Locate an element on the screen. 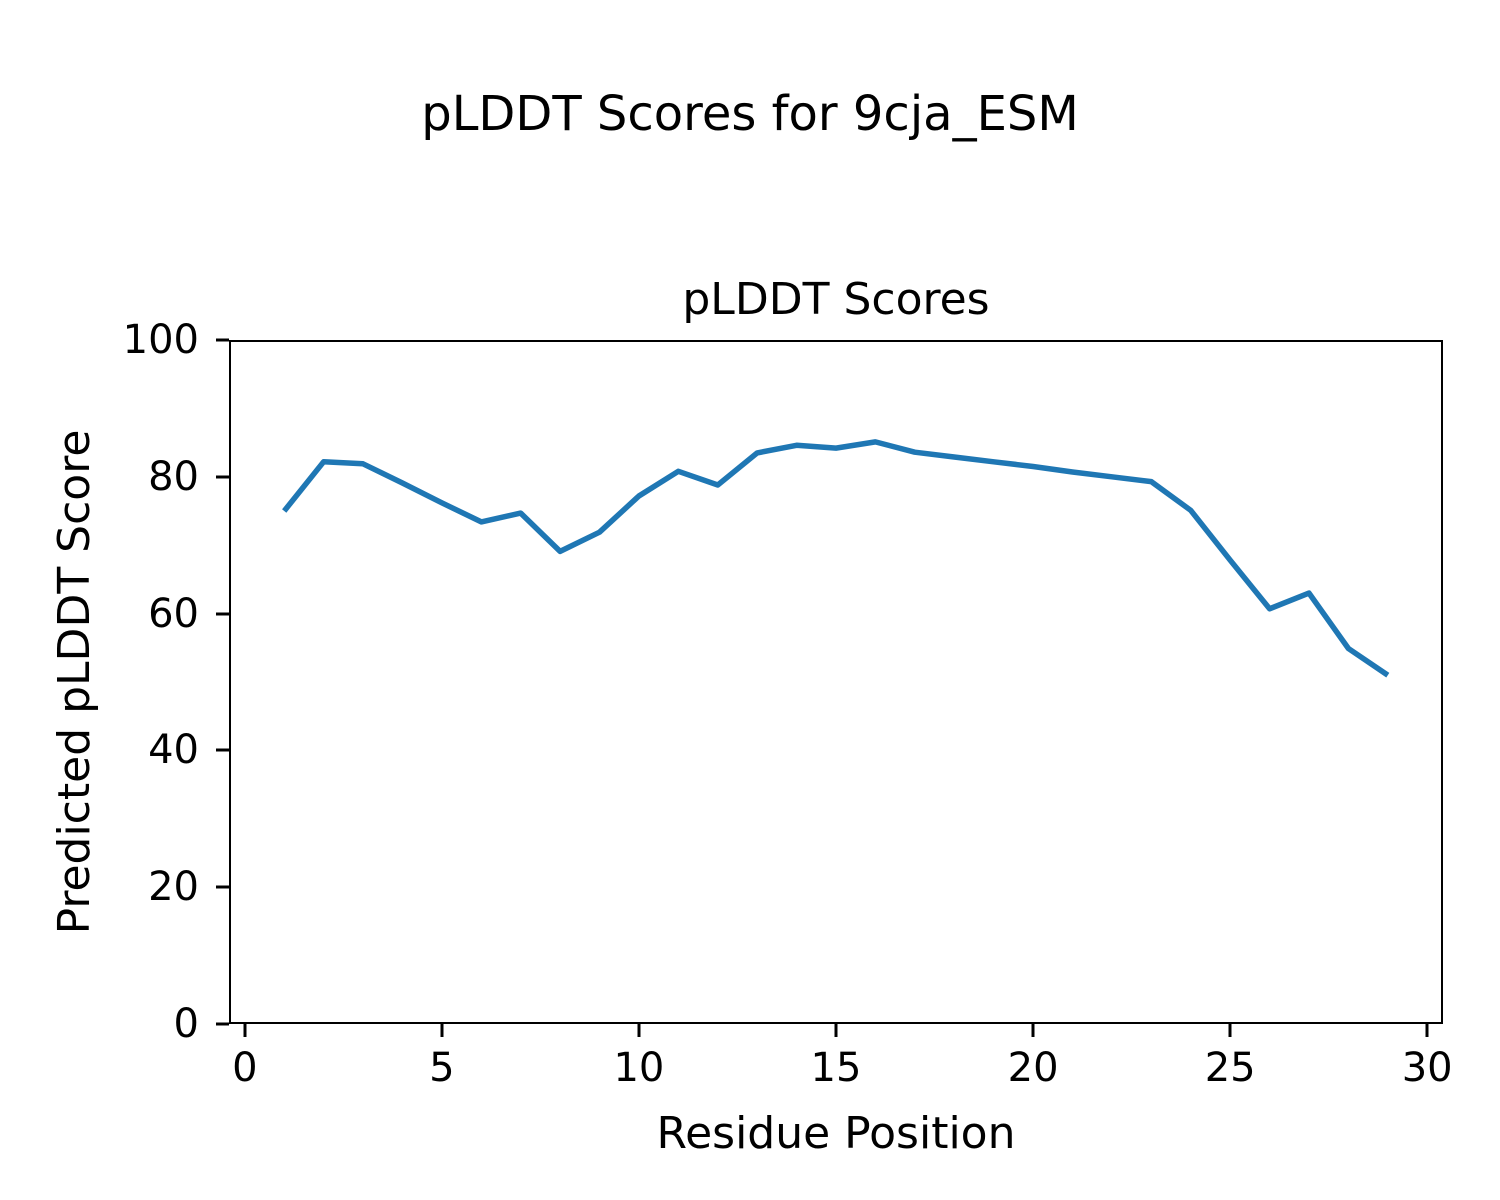 Image resolution: width=1500 pixels, height=1200 pixels. y-tick-label: 20 is located at coordinates (173, 887).